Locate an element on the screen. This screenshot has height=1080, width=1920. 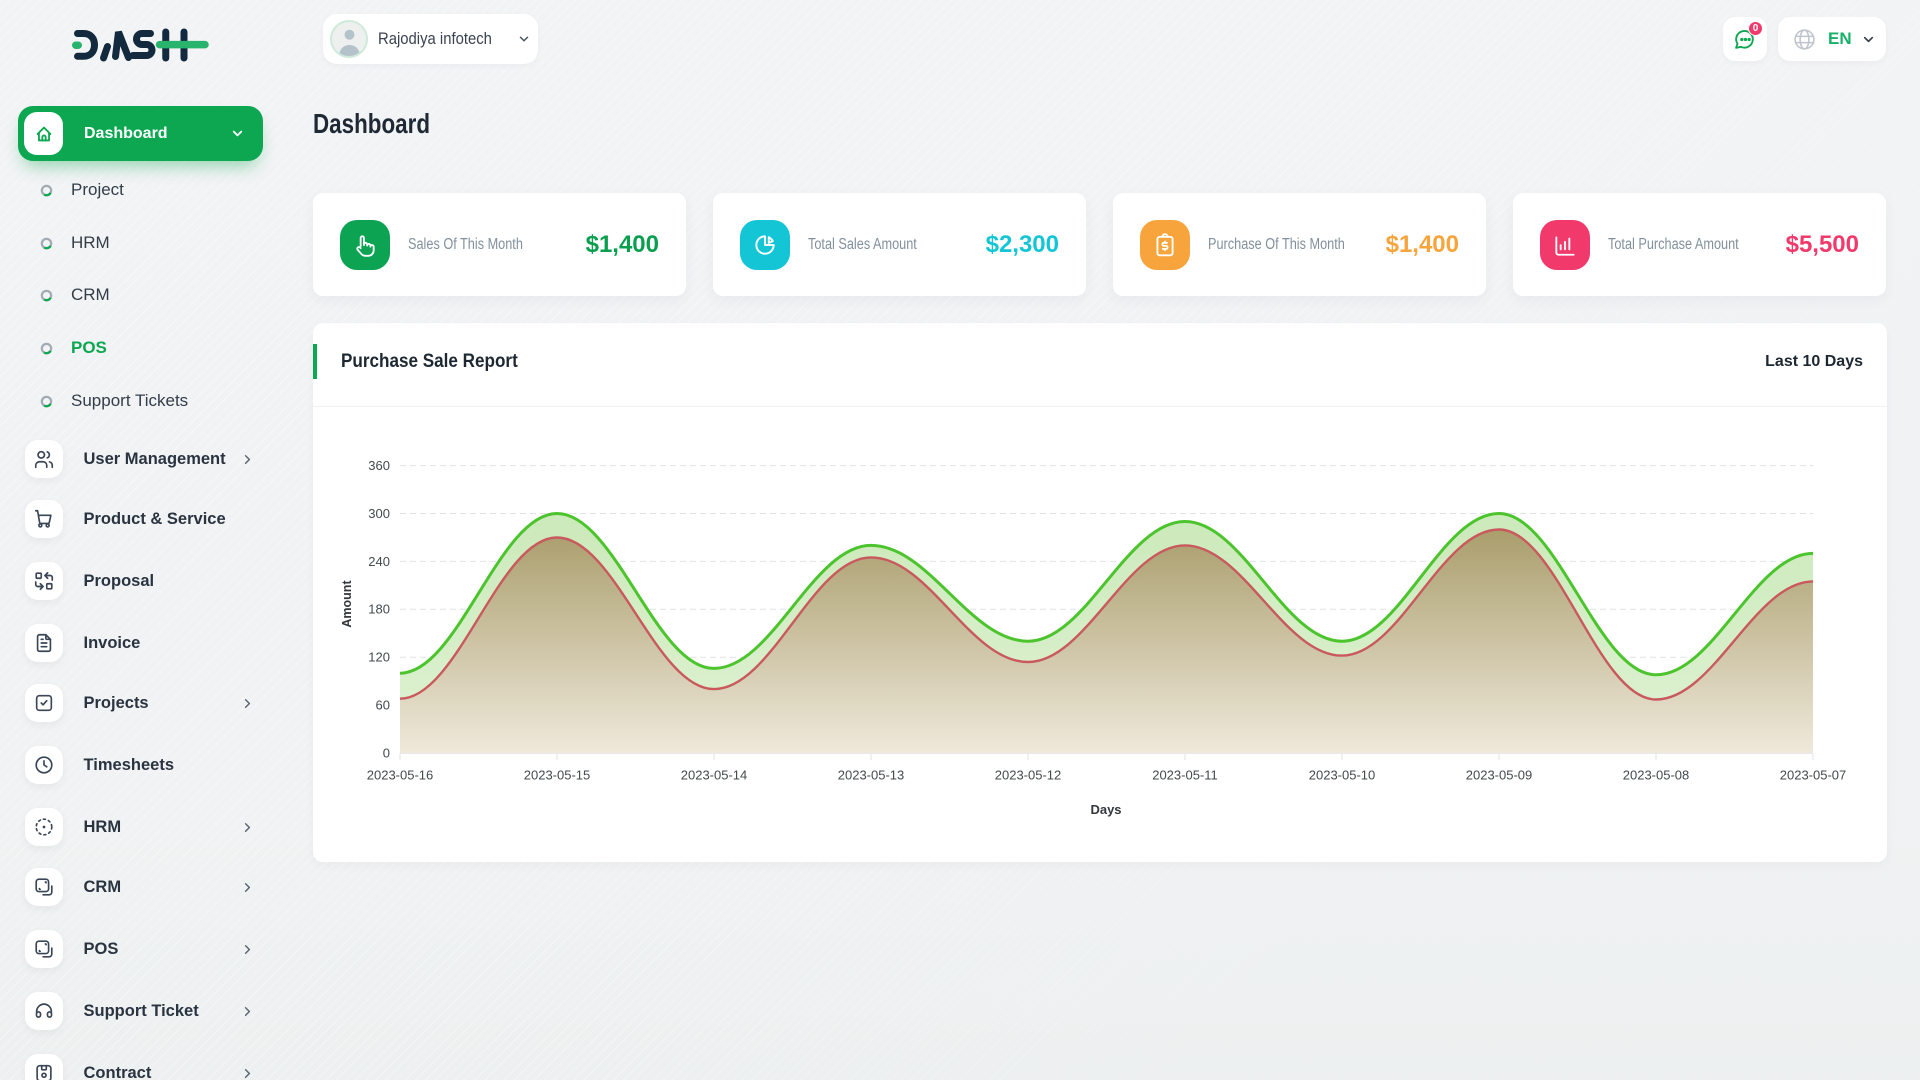
svg-text: 240 is located at coordinates (379, 561).